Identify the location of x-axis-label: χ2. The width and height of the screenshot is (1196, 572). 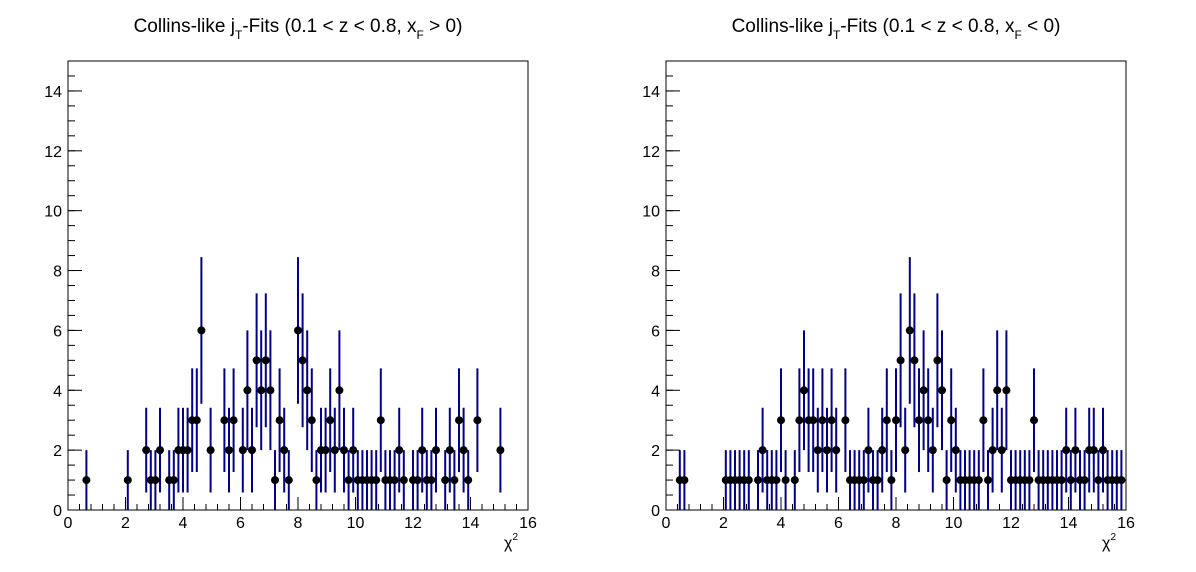
(1109, 542).